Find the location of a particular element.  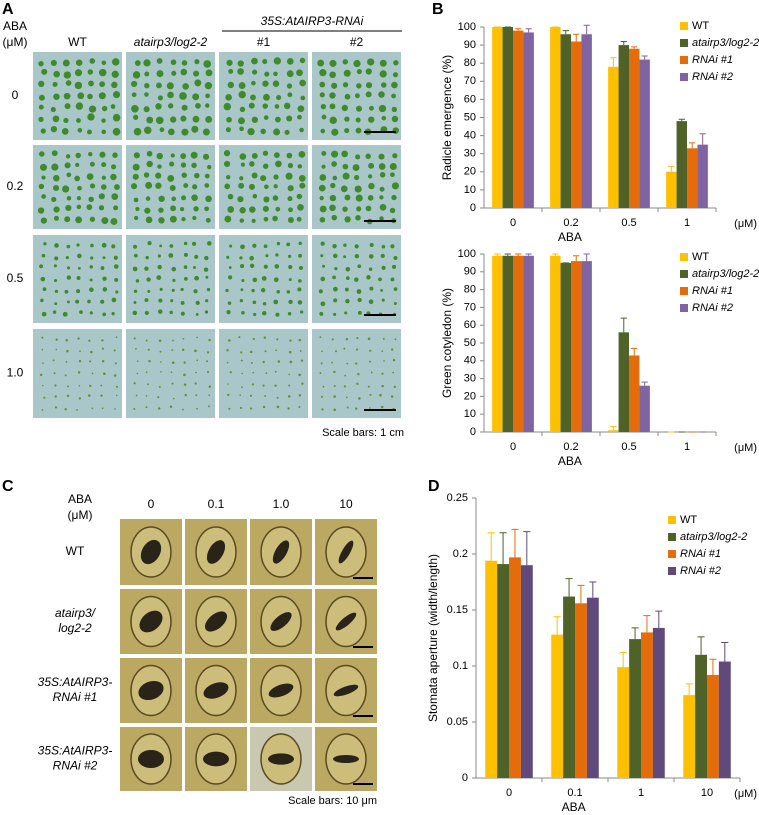

y-tick-label: 10 is located at coordinates (470, 190).